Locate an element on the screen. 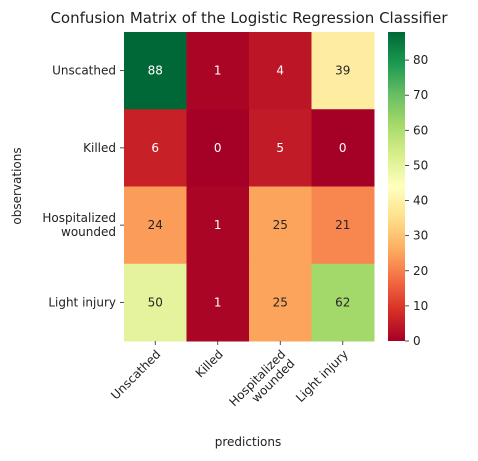 This screenshot has height=461, width=478. heatmap-cell-r3-c0 is located at coordinates (155, 302).